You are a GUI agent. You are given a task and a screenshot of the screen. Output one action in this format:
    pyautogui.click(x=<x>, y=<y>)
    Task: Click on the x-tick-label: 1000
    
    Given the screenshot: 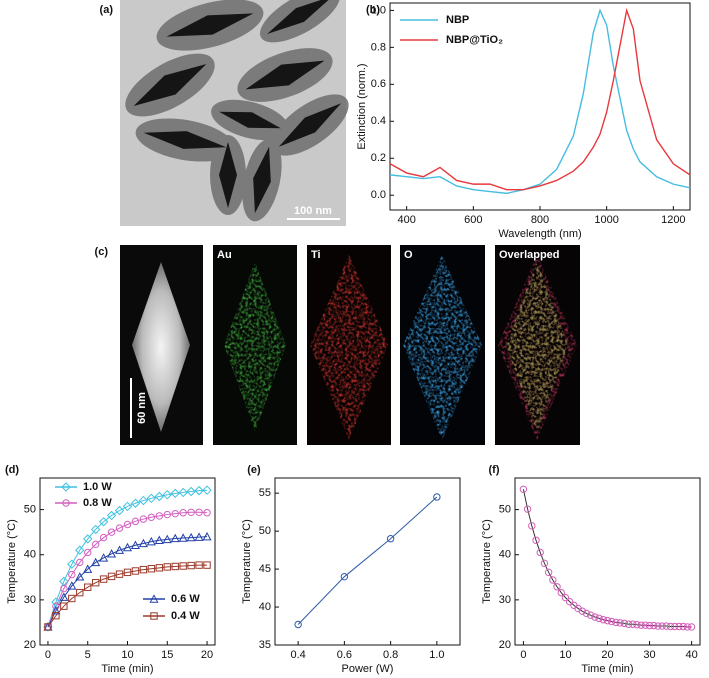 What is the action you would take?
    pyautogui.click(x=606, y=220)
    